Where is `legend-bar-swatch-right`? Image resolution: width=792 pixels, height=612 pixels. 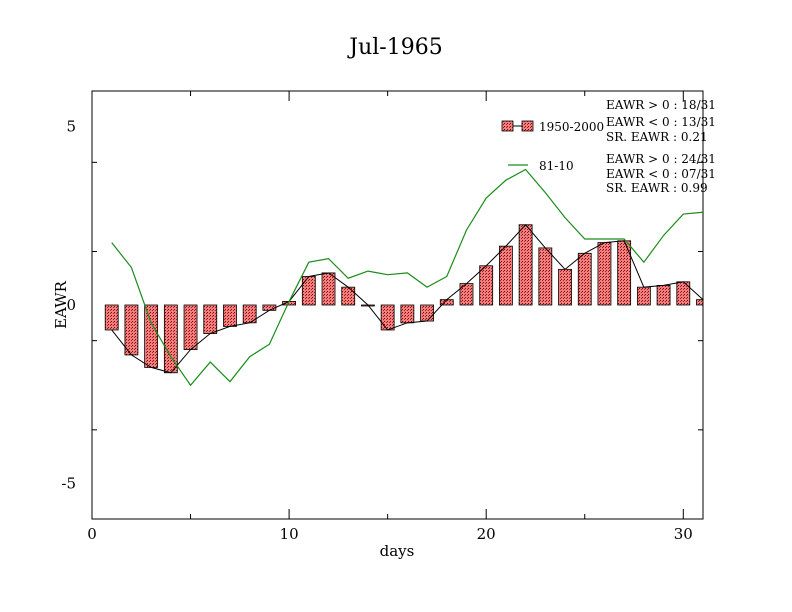
legend-bar-swatch-right is located at coordinates (527, 126).